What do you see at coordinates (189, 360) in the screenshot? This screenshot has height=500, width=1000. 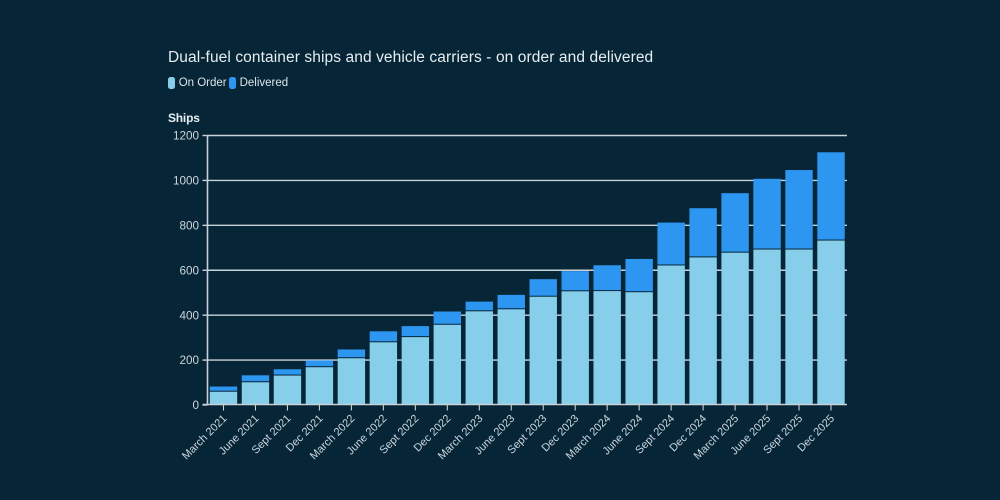 I see `svg-text: 200` at bounding box center [189, 360].